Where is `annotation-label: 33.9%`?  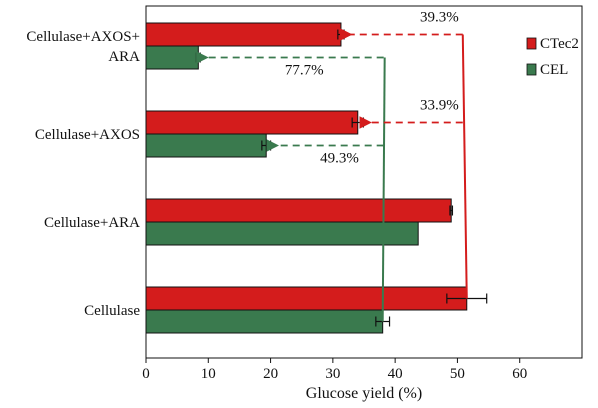 annotation-label: 33.9% is located at coordinates (439, 106).